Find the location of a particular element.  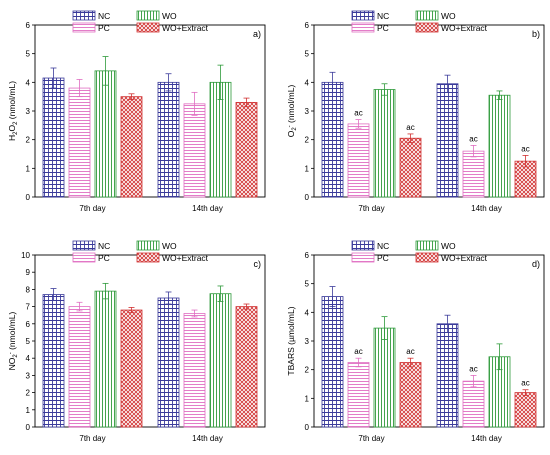

y-tick-label: 9 is located at coordinates (28, 272).